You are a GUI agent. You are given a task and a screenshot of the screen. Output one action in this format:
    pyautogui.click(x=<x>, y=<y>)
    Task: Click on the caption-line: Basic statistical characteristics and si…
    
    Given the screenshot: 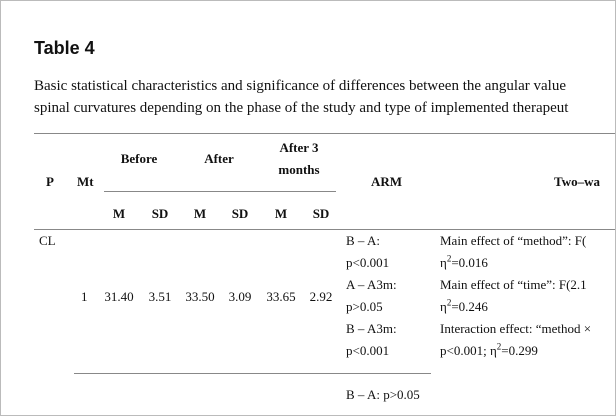 What is the action you would take?
    pyautogui.click(x=300, y=86)
    